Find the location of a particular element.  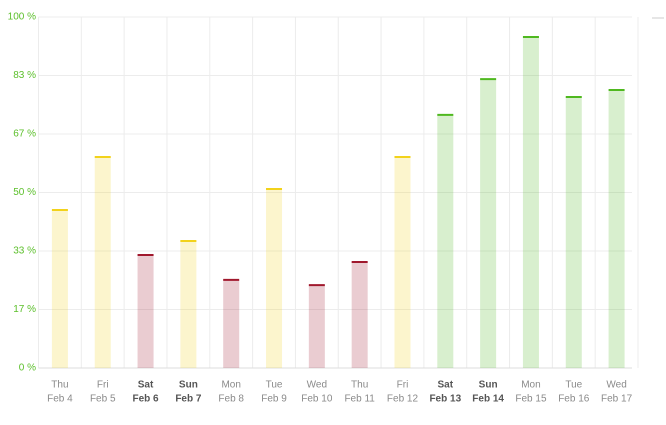

x-tick-date: Feb 4 is located at coordinates (60, 399).